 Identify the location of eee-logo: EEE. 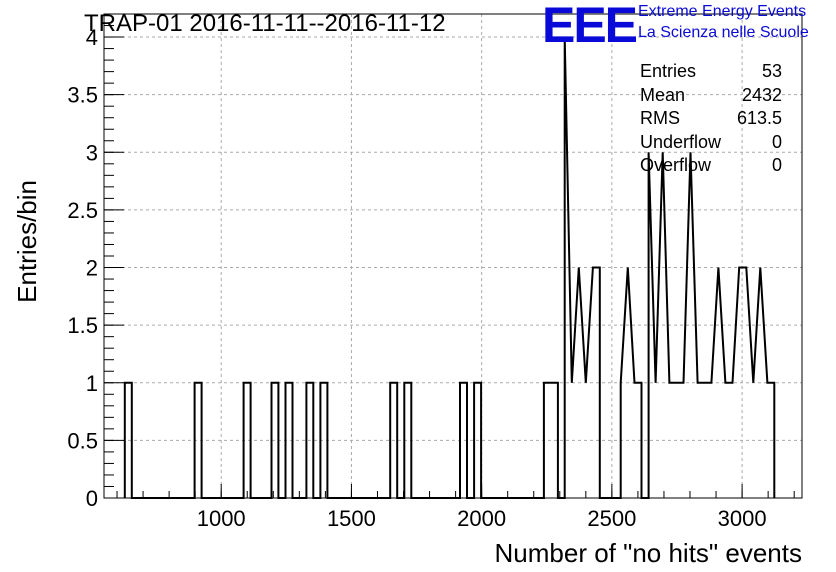
(590, 24).